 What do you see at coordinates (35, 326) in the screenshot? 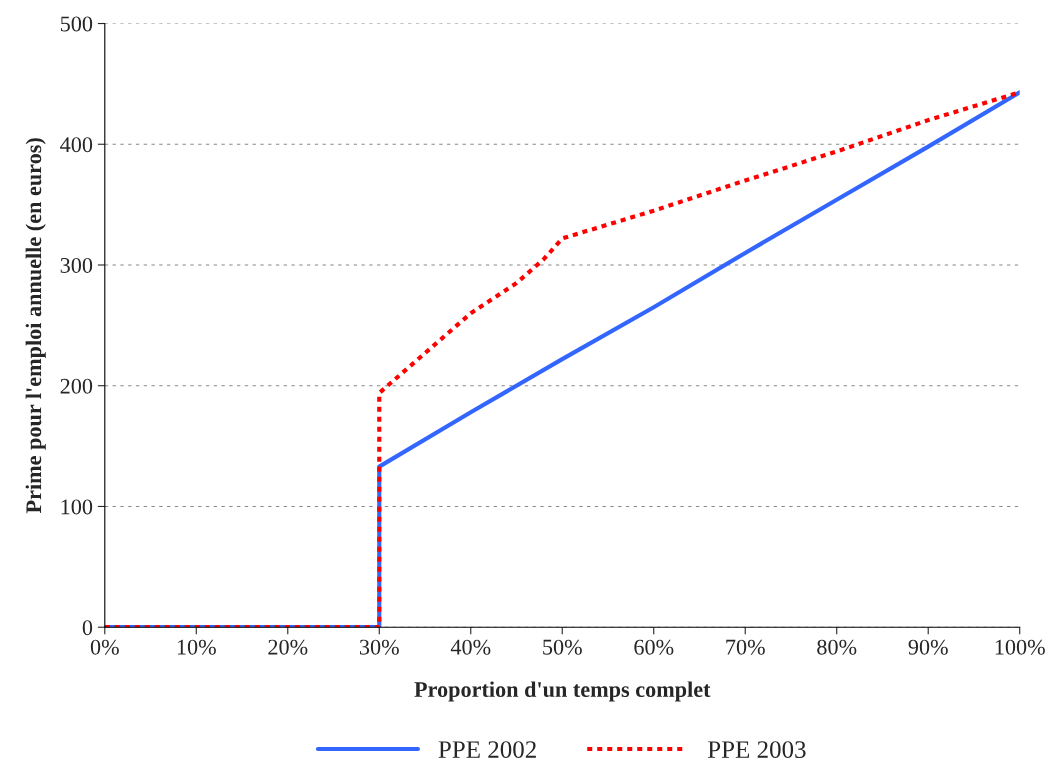
I see `y-axis-title: Prime pour l'emploi annuelle (en euros)` at bounding box center [35, 326].